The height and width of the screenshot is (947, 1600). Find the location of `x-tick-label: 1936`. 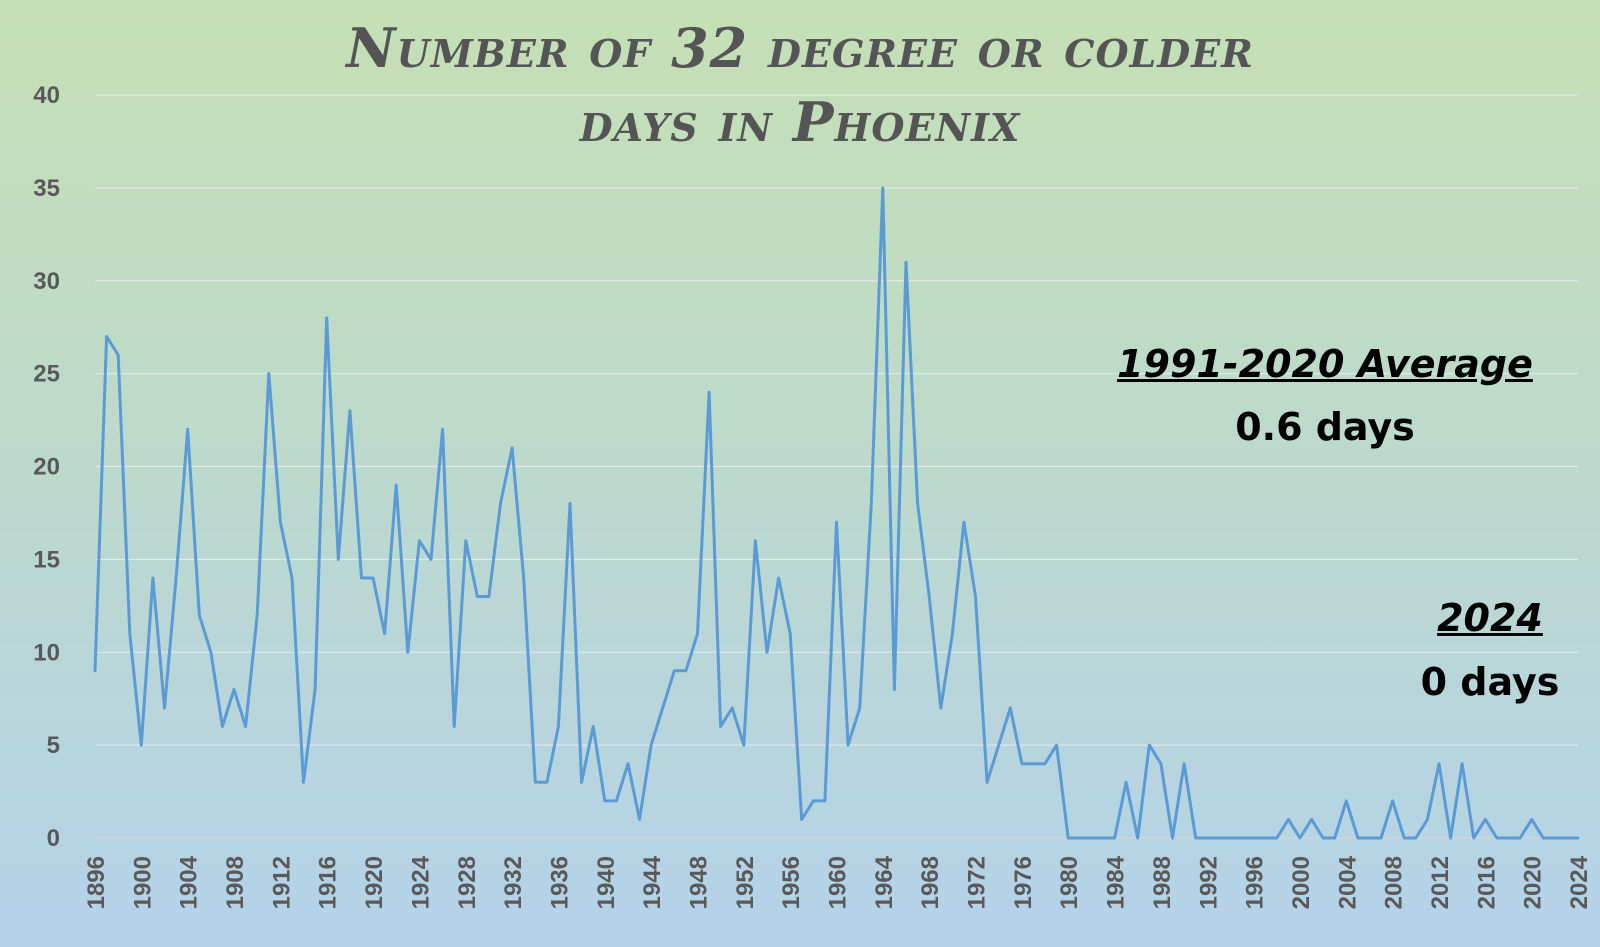

x-tick-label: 1936 is located at coordinates (559, 882).